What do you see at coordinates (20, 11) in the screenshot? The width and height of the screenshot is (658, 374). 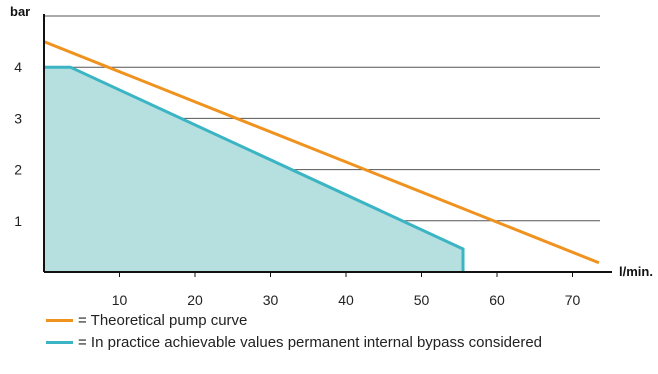 I see `y-axis-title: bar` at bounding box center [20, 11].